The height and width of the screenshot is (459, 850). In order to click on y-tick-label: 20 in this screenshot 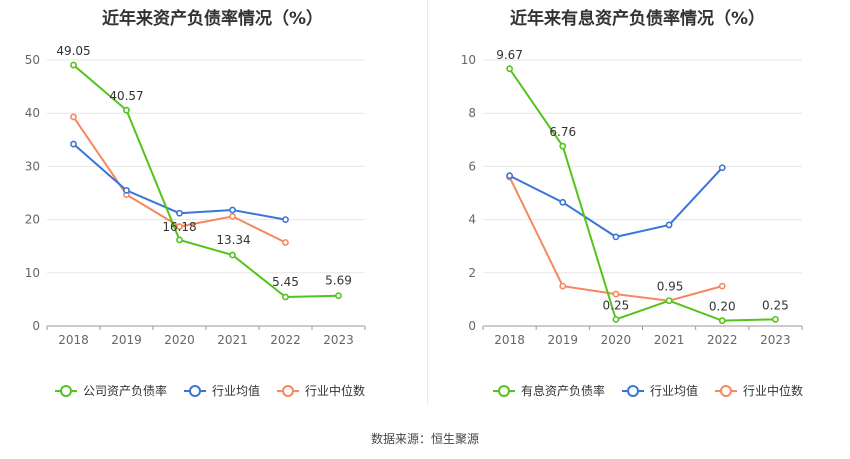, I will do `click(32, 220)`.